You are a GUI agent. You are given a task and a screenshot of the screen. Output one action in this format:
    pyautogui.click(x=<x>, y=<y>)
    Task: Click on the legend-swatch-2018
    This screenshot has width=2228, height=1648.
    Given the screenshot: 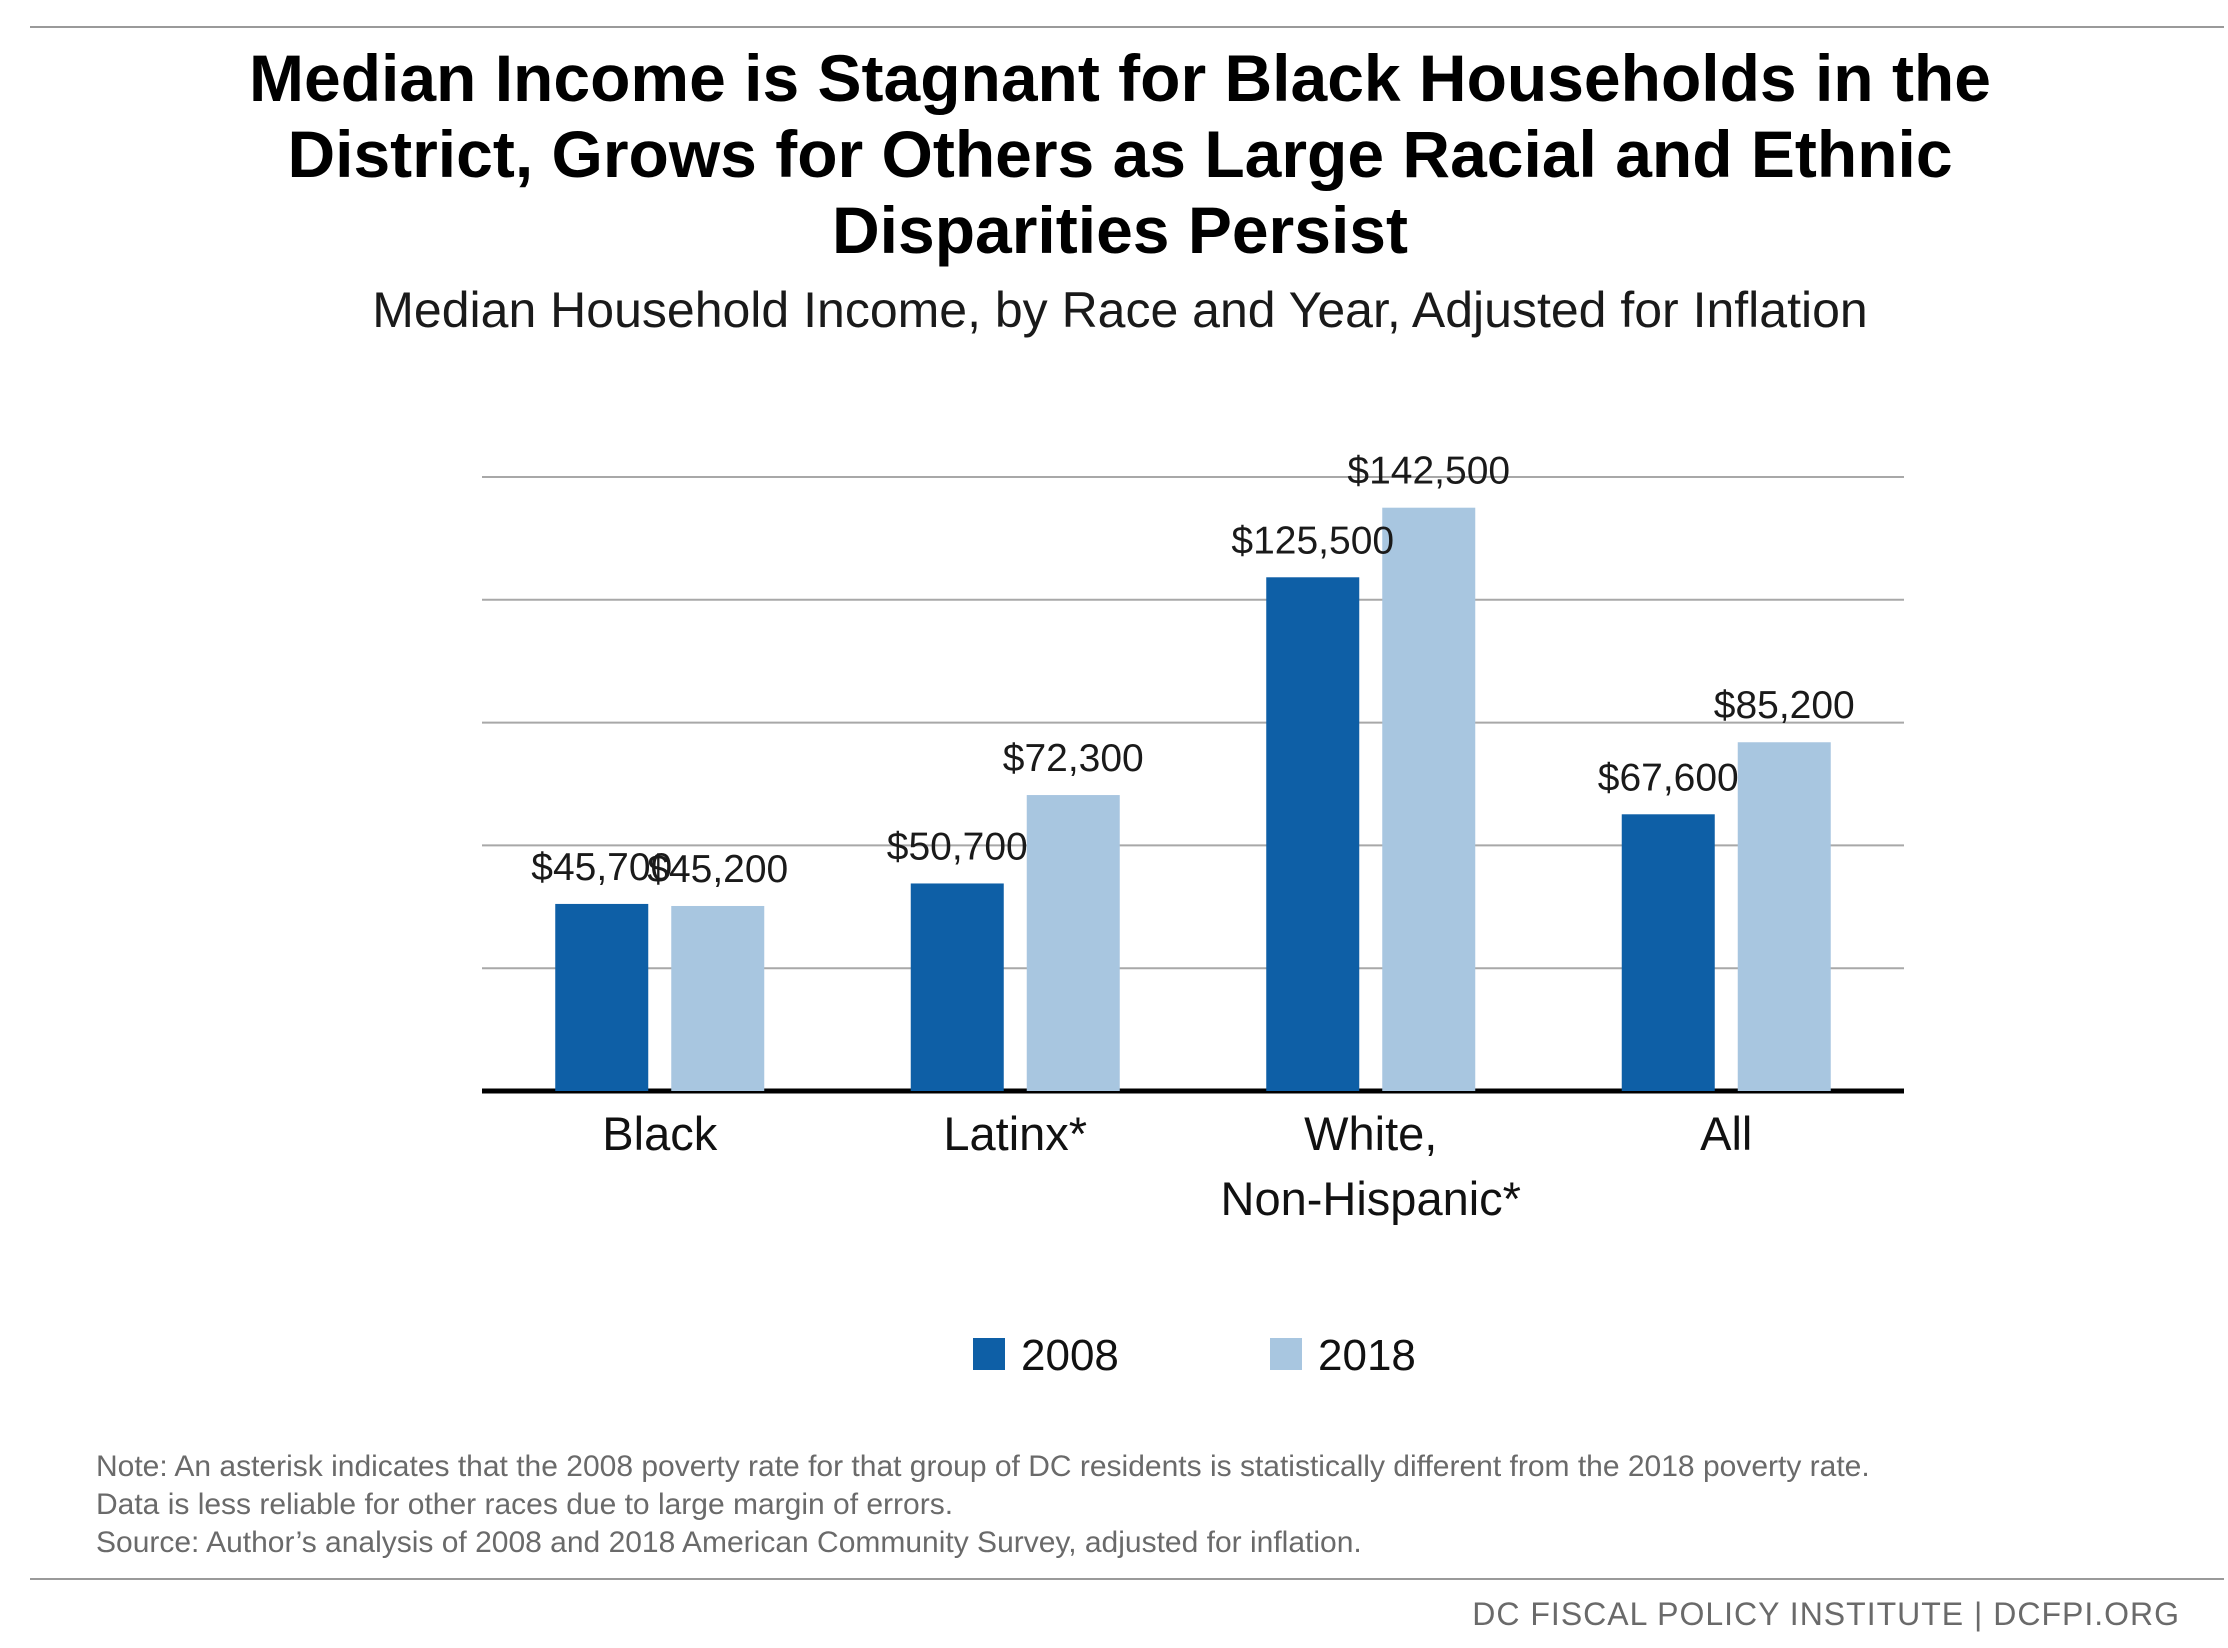 What is the action you would take?
    pyautogui.click(x=1286, y=1354)
    